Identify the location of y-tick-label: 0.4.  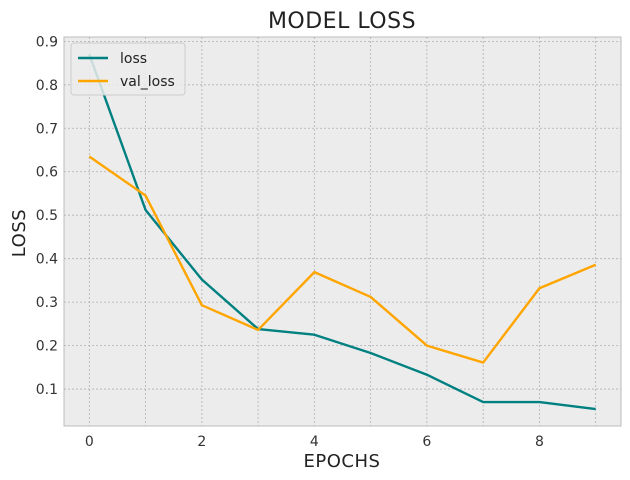
(47, 260).